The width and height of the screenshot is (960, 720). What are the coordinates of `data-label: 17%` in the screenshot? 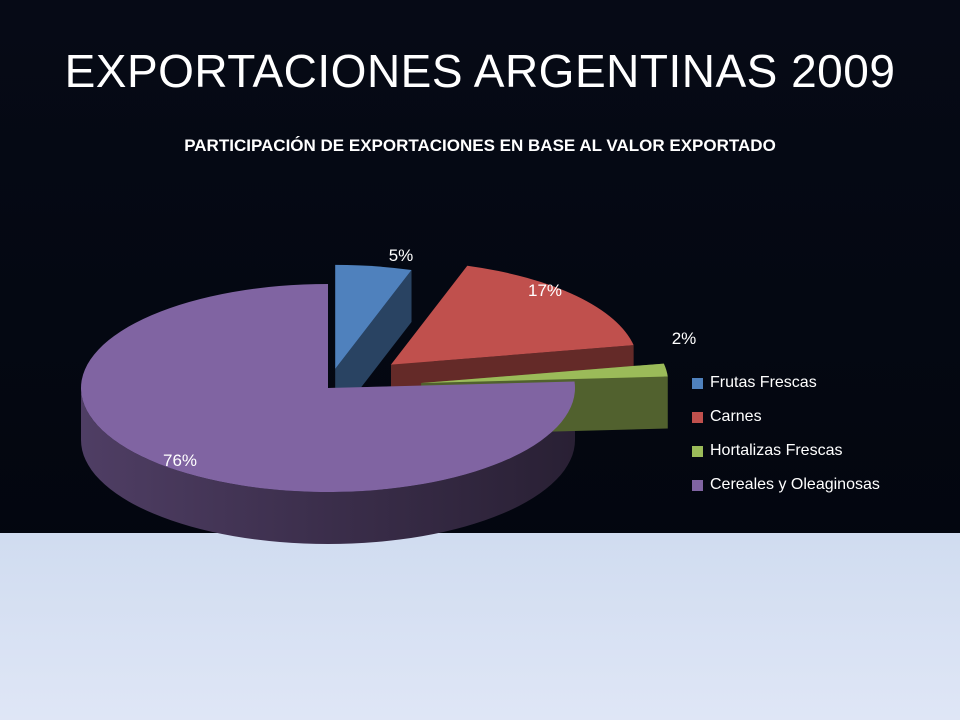 It's located at (545, 290).